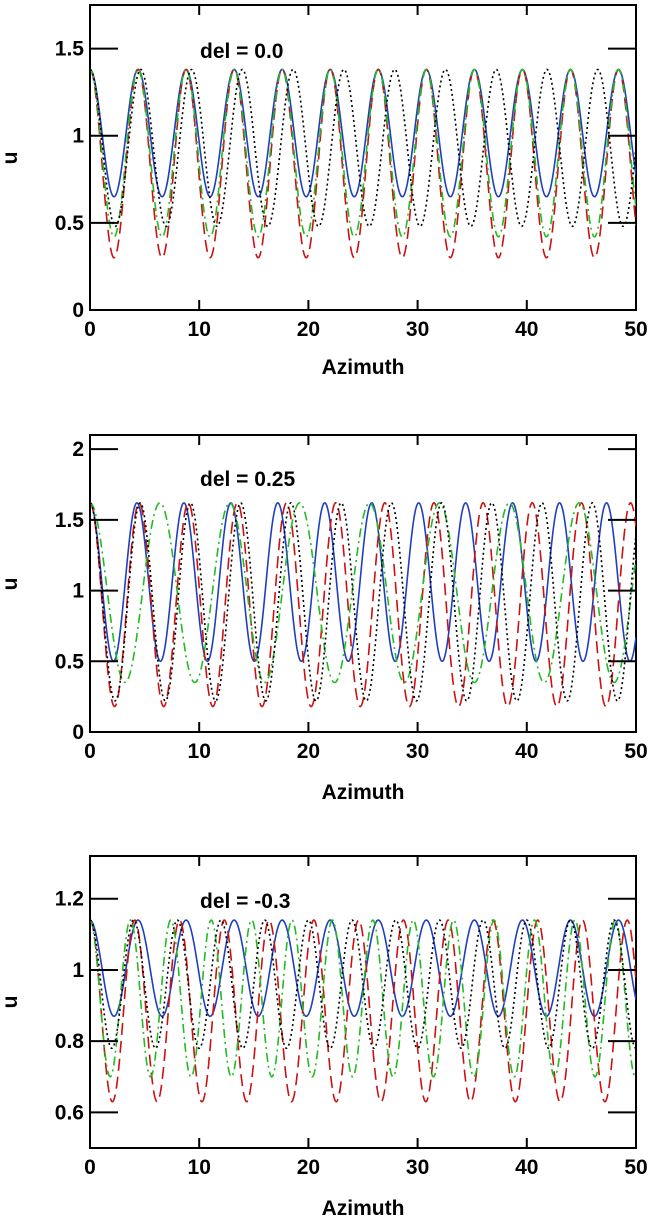  I want to click on annotation-label: del = 0.0, so click(241, 51).